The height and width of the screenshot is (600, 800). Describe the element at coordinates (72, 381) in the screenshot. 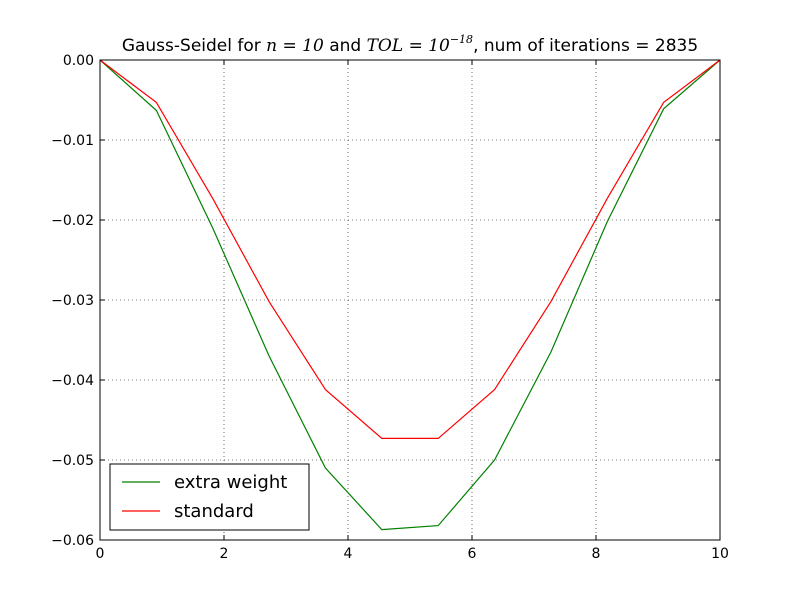

I see `y-tick-label: −0.04` at that location.